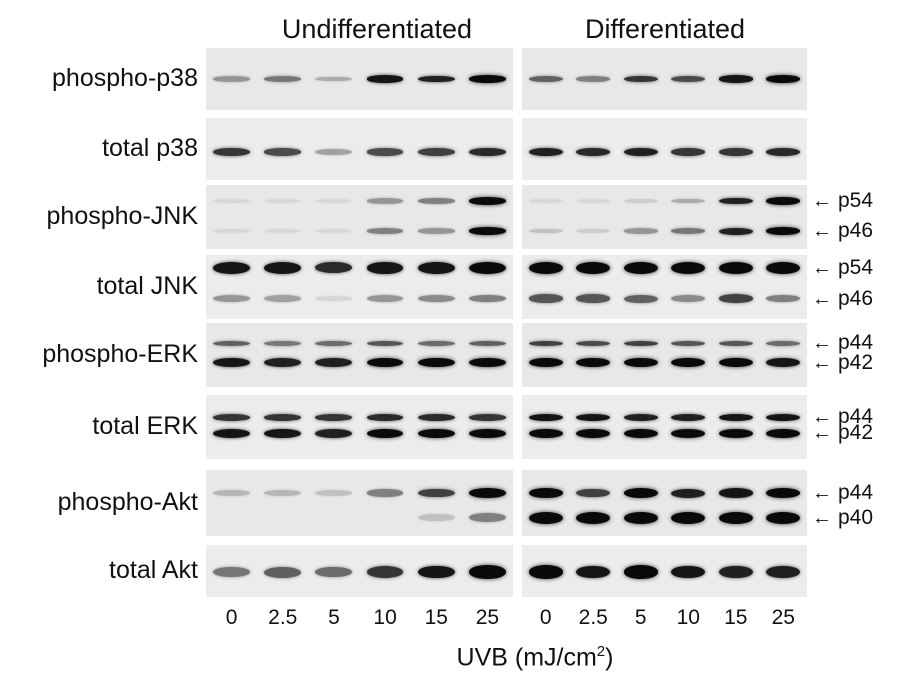 This screenshot has width=915, height=690. I want to click on row-label: total JNK, so click(147, 286).